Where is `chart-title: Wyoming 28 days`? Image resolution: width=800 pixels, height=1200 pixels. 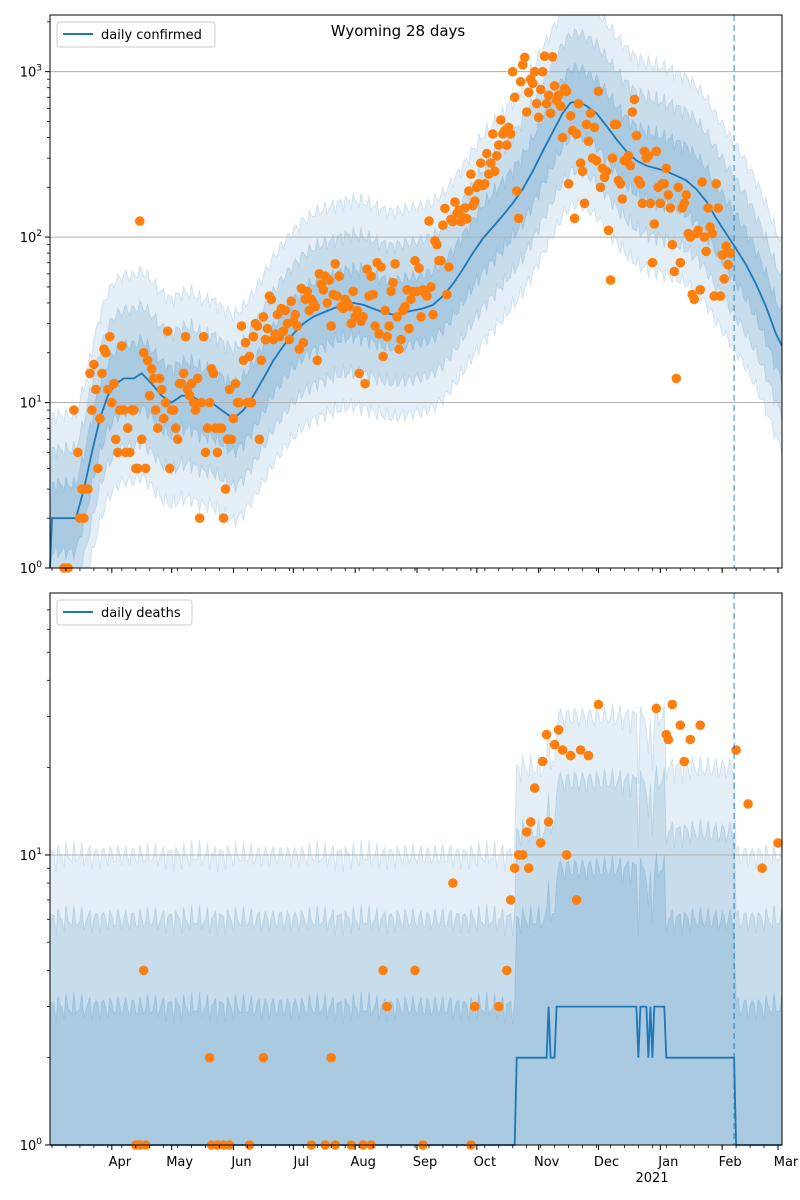 chart-title: Wyoming 28 days is located at coordinates (398, 31).